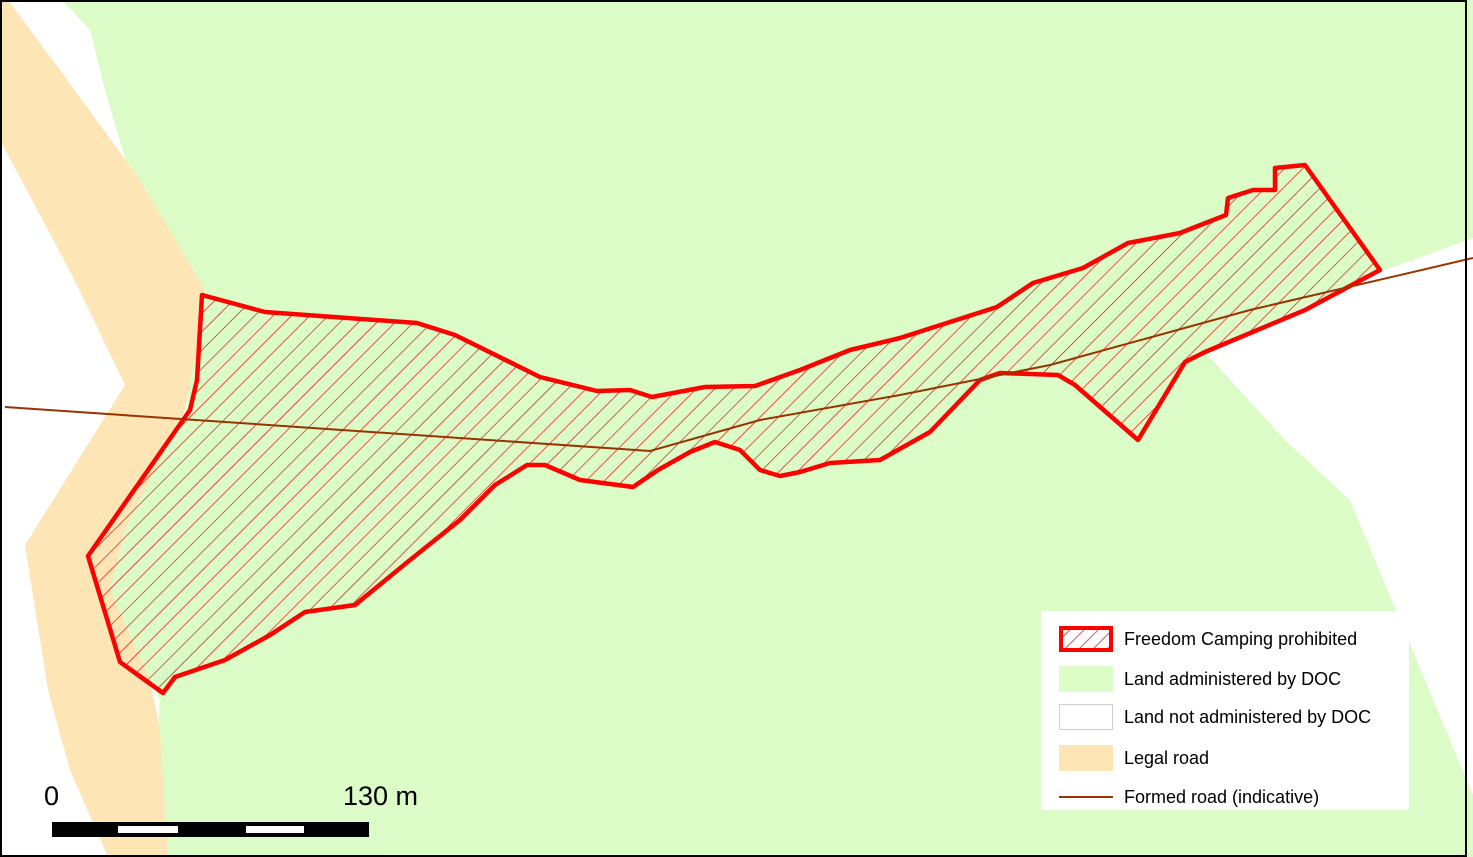 This screenshot has height=857, width=1473. Describe the element at coordinates (1086, 679) in the screenshot. I see `green-fill-swatch-icon` at that location.